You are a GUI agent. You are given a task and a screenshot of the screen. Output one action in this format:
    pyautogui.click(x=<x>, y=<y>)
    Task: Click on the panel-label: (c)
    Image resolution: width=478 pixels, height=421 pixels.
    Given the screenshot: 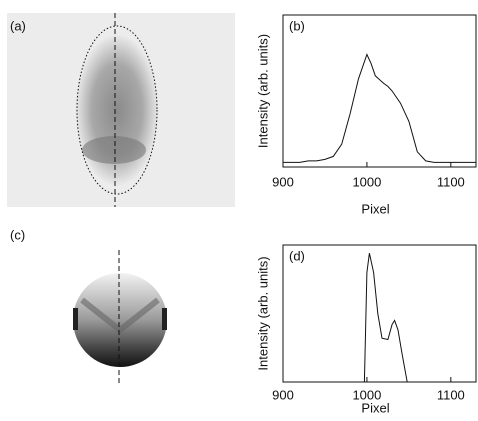 What is the action you would take?
    pyautogui.click(x=17, y=234)
    